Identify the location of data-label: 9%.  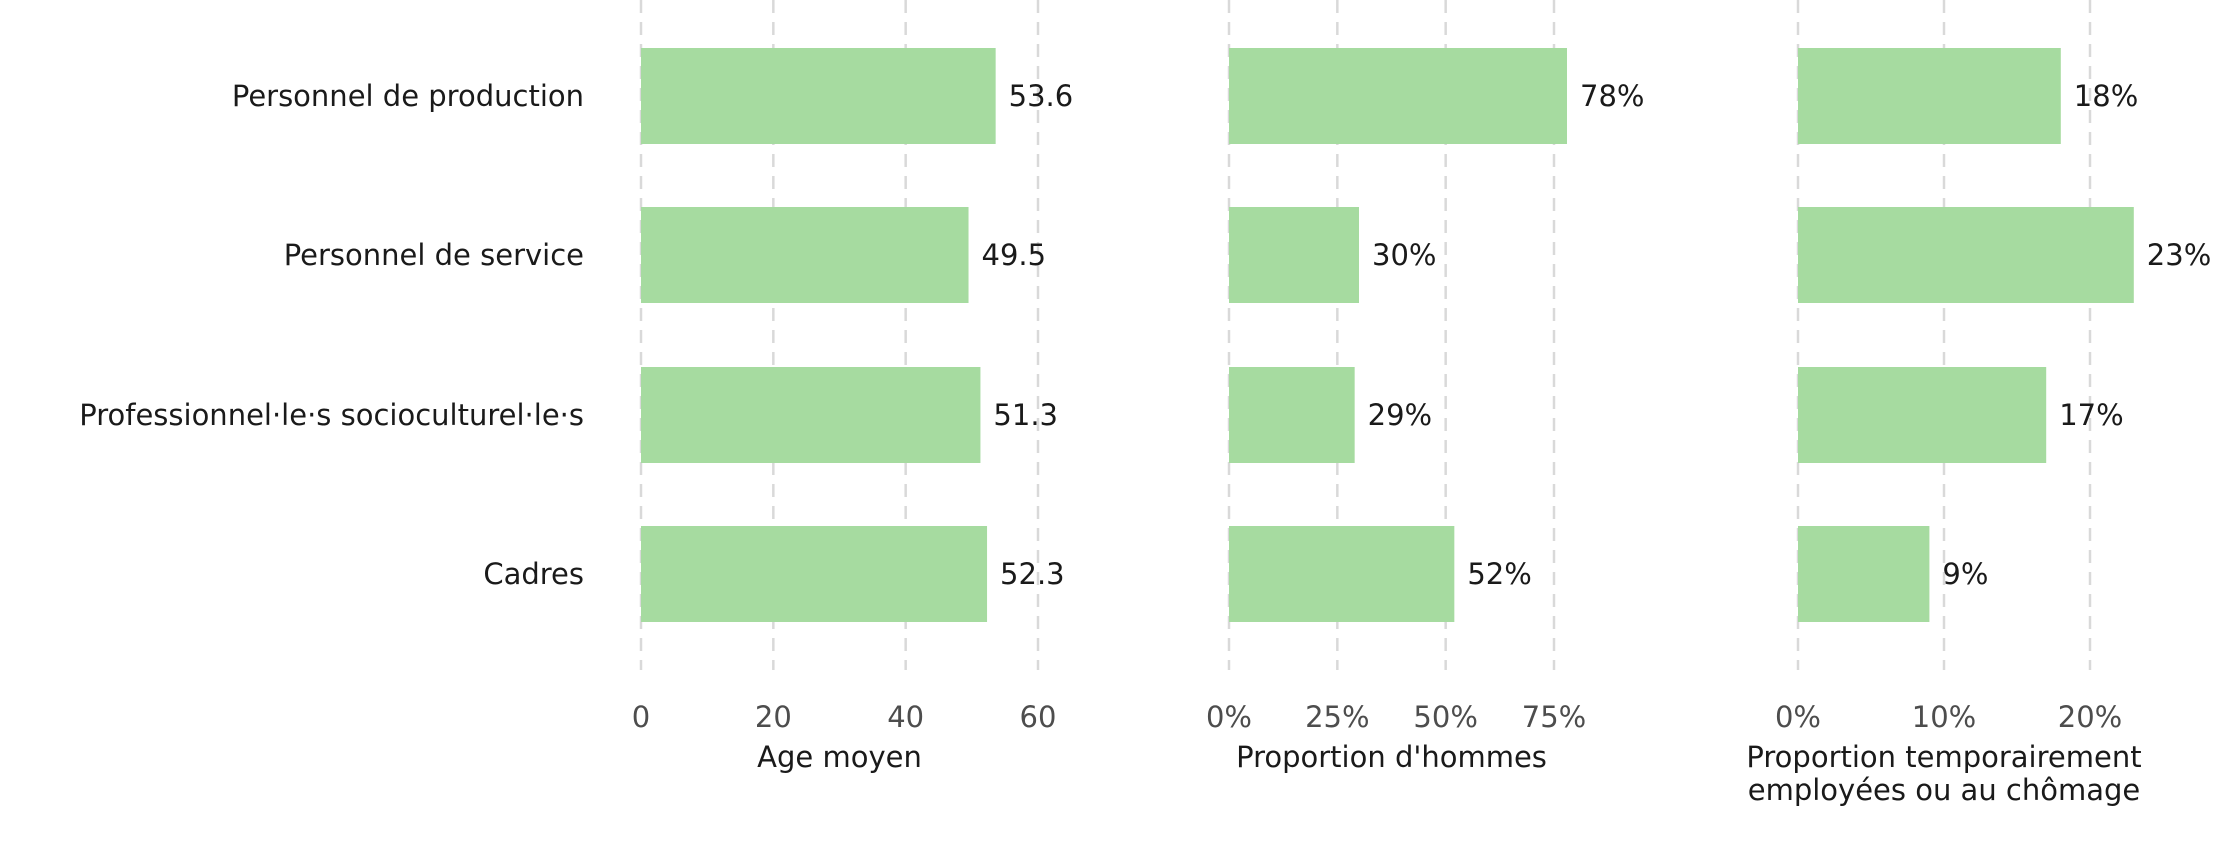
(1965, 574).